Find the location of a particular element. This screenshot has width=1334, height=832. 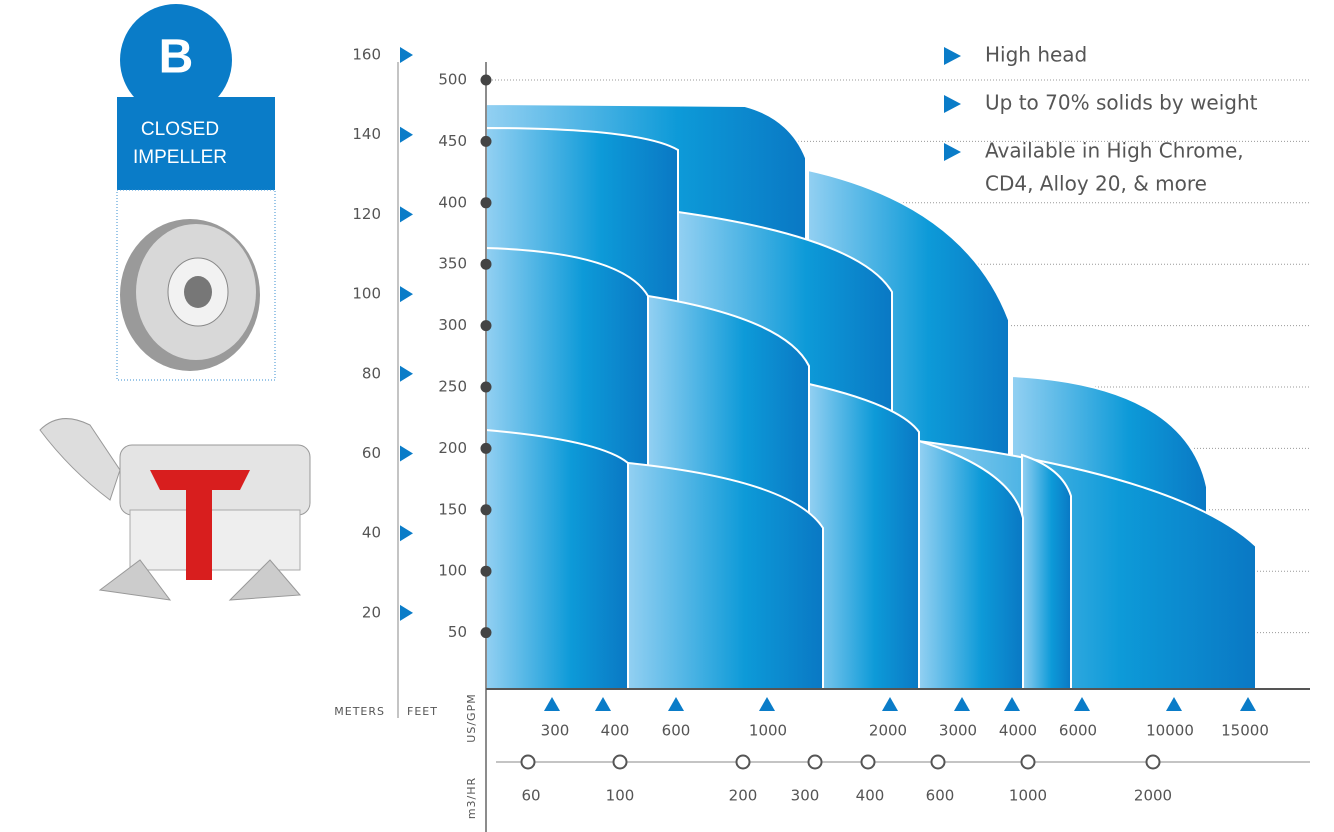

m3hr-tick-label: 100 is located at coordinates (620, 796).